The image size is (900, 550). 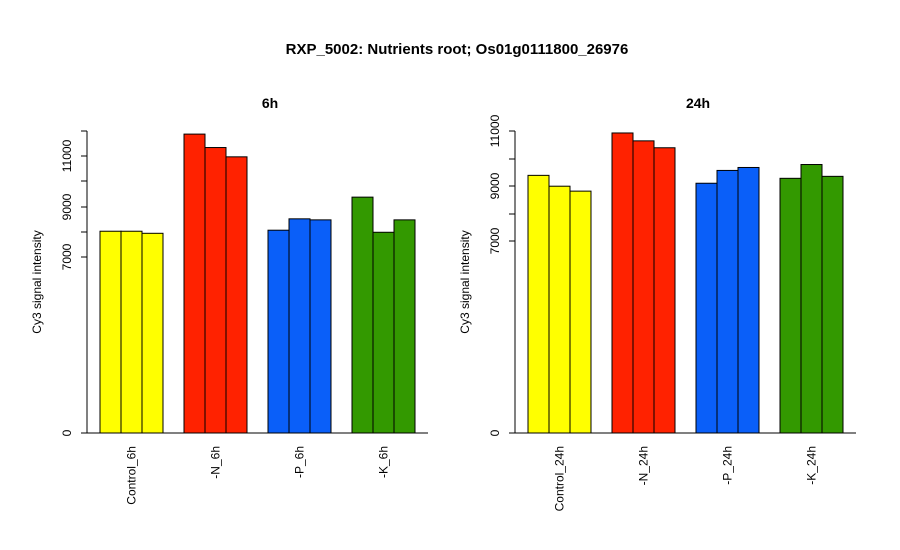 What do you see at coordinates (270, 103) in the screenshot?
I see `panel-title: 6h` at bounding box center [270, 103].